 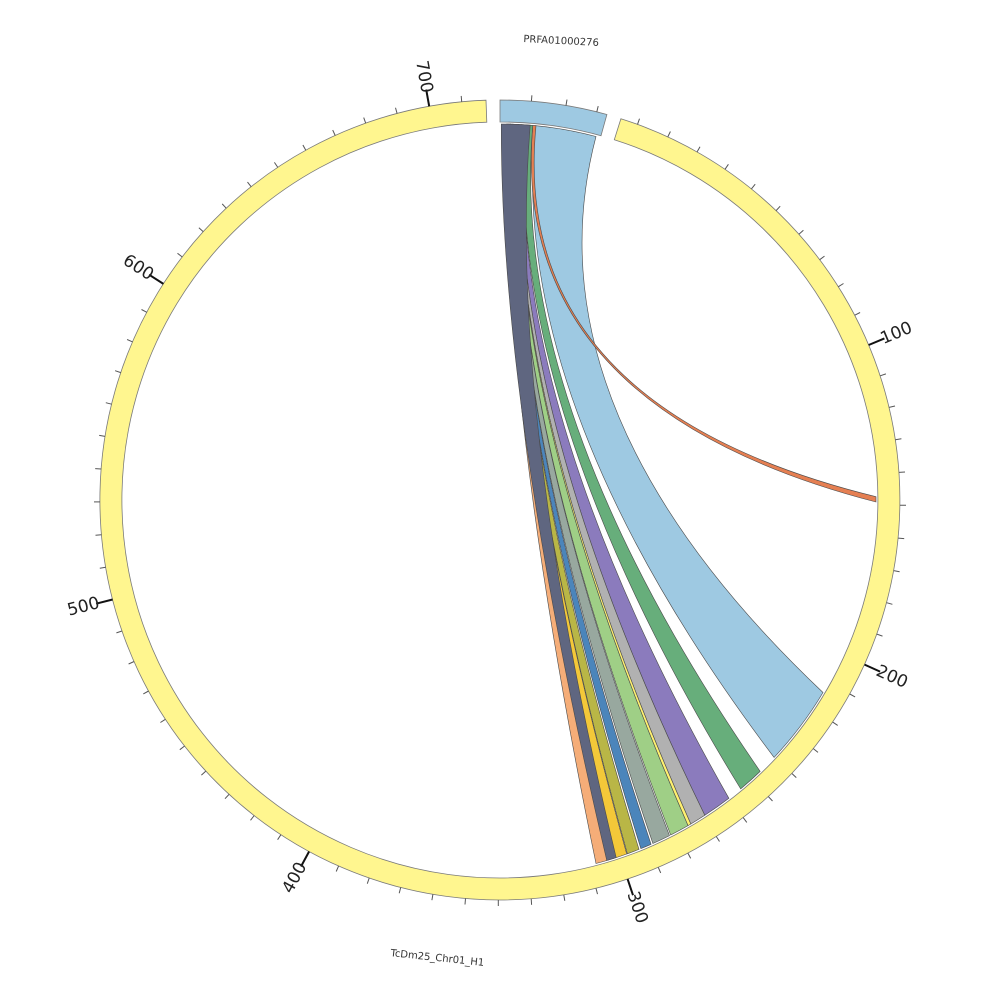 I want to click on tick-label: 200, so click(x=892, y=677).